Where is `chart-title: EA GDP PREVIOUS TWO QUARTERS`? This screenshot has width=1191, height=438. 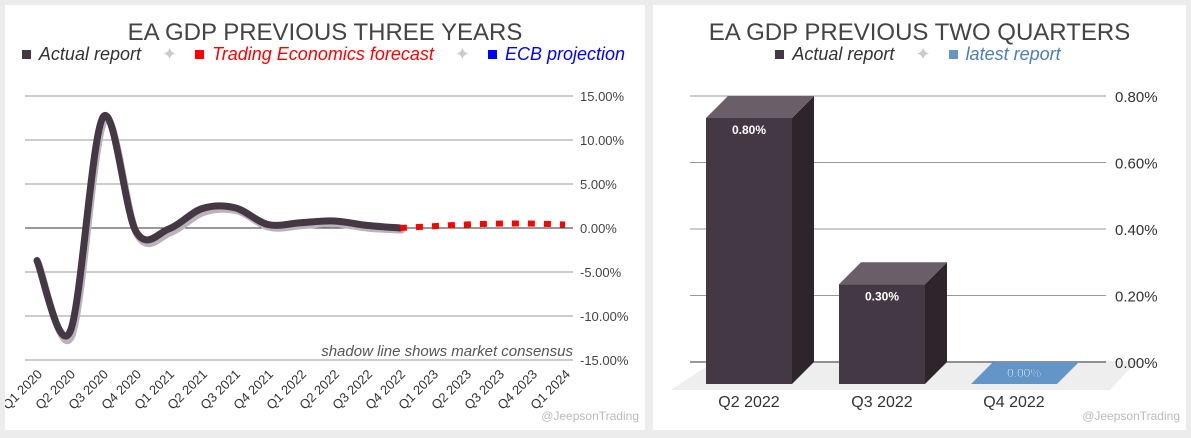
chart-title: EA GDP PREVIOUS TWO QUARTERS is located at coordinates (919, 32).